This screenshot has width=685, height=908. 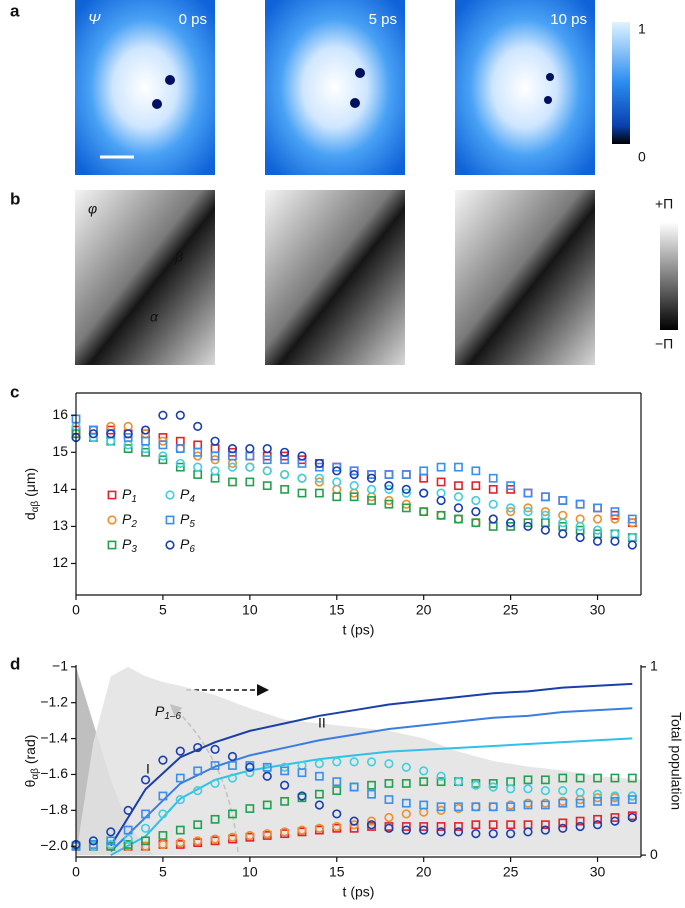 I want to click on y-axis-label: dαβ (μm), so click(x=31, y=494).